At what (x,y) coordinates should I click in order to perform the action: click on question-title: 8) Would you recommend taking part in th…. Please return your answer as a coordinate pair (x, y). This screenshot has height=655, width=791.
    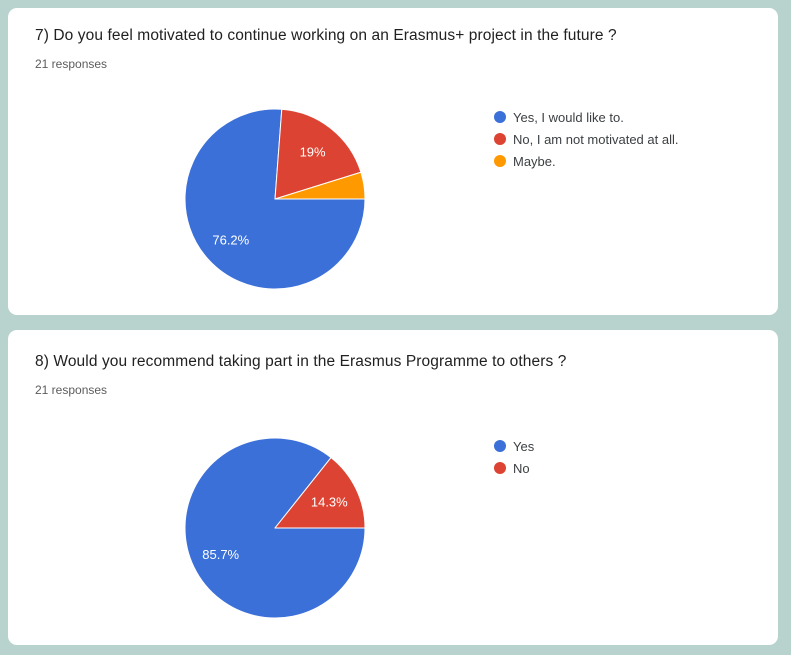
    Looking at the image, I should click on (301, 361).